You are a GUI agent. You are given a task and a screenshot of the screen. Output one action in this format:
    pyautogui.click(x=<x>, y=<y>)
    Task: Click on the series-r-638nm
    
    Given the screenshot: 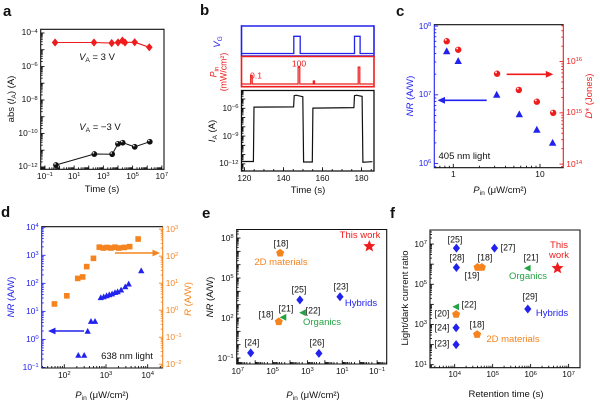 What is the action you would take?
    pyautogui.click(x=96, y=271)
    